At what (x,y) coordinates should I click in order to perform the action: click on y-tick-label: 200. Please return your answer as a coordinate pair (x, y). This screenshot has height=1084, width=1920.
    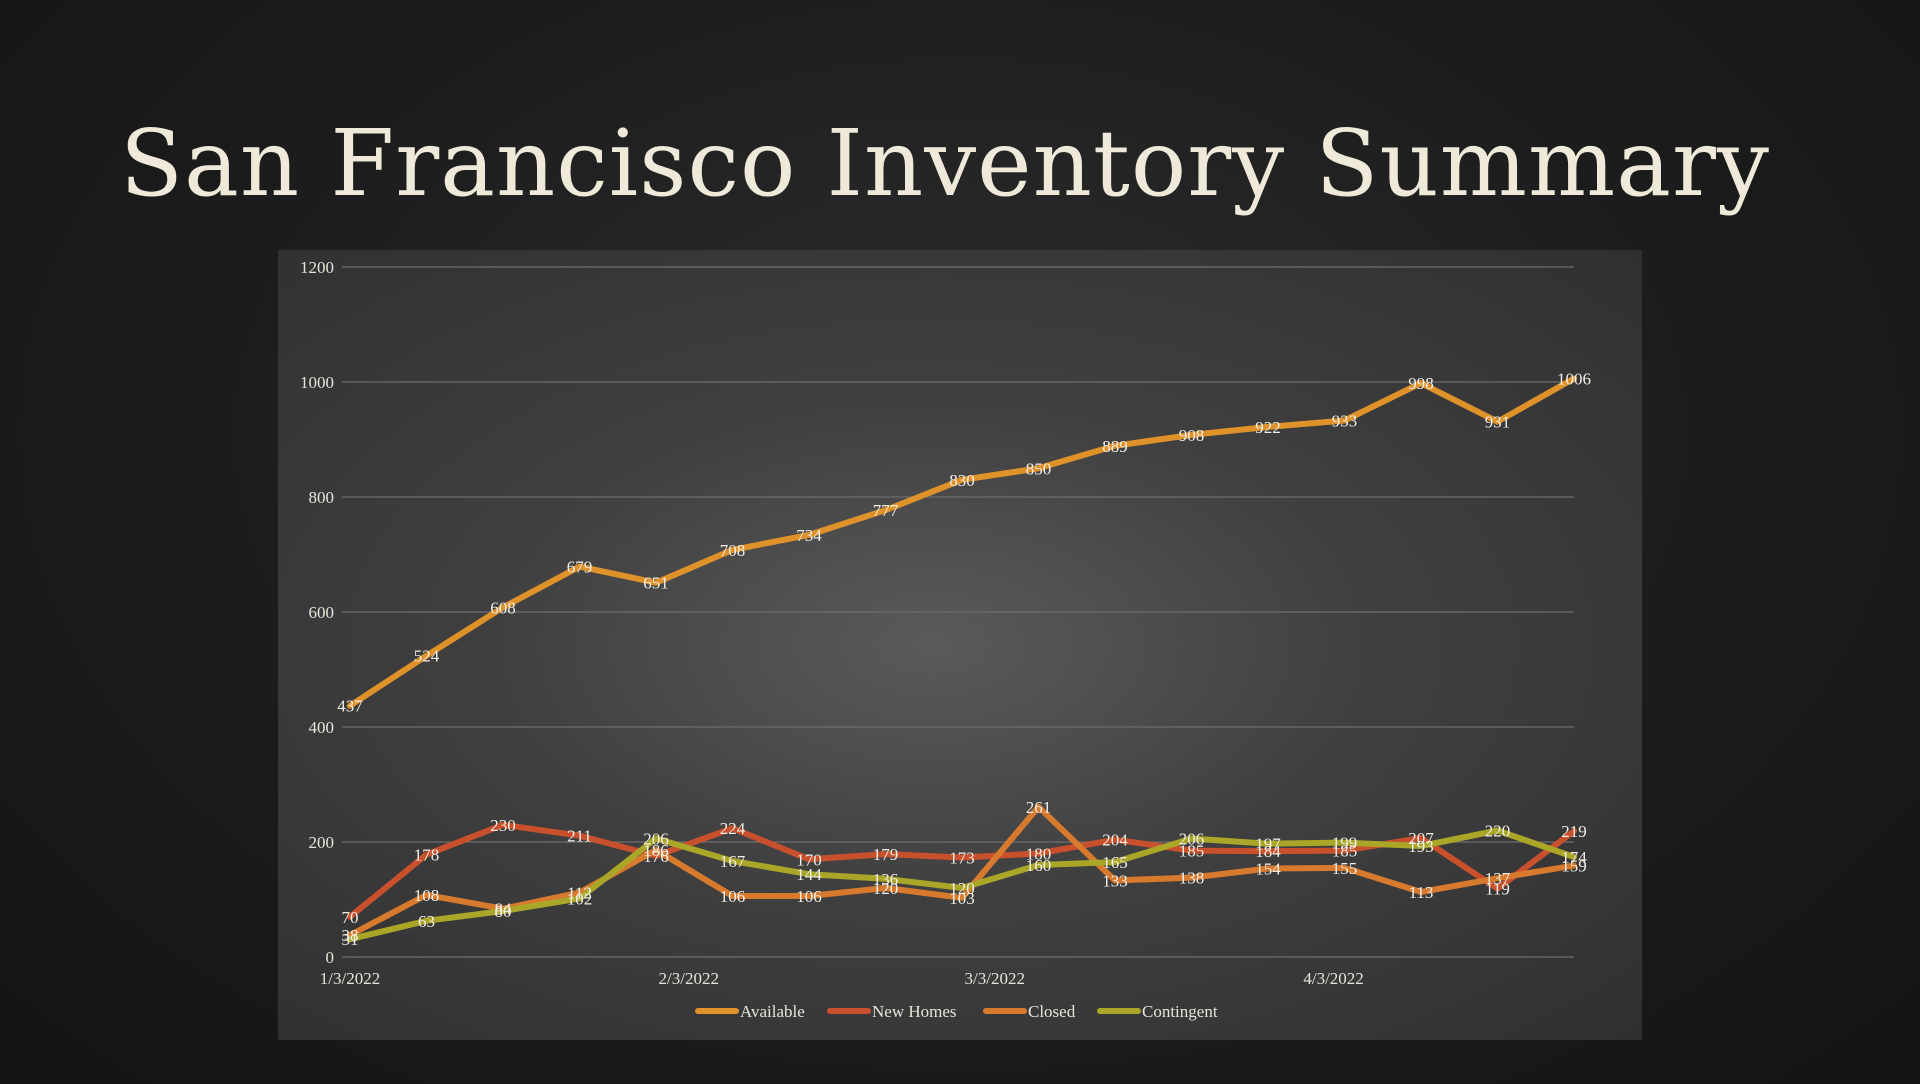
    Looking at the image, I should click on (322, 842).